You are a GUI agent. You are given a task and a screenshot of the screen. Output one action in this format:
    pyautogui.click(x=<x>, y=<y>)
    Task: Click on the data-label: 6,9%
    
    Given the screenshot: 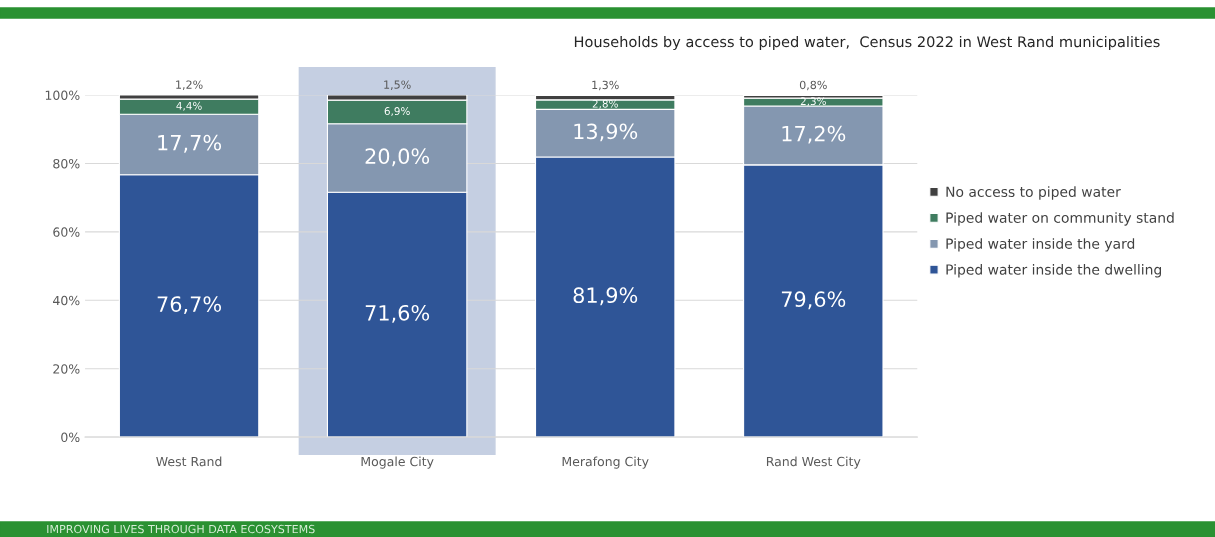 What is the action you would take?
    pyautogui.click(x=397, y=112)
    